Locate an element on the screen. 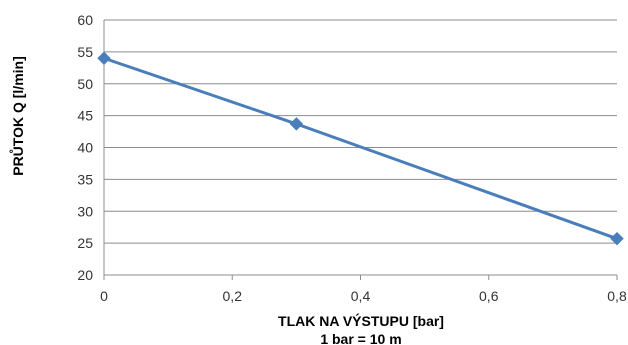  x-axis-note: 1 bar = 10 m is located at coordinates (360, 338).